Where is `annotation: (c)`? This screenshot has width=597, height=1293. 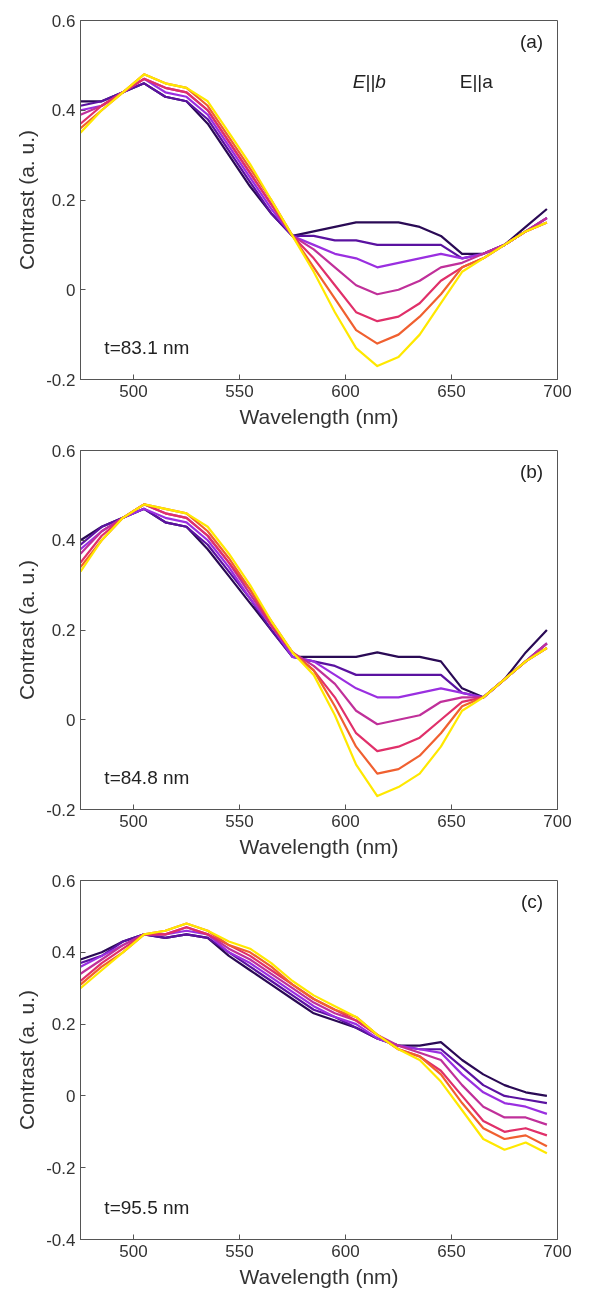
annotation: (c) is located at coordinates (532, 902).